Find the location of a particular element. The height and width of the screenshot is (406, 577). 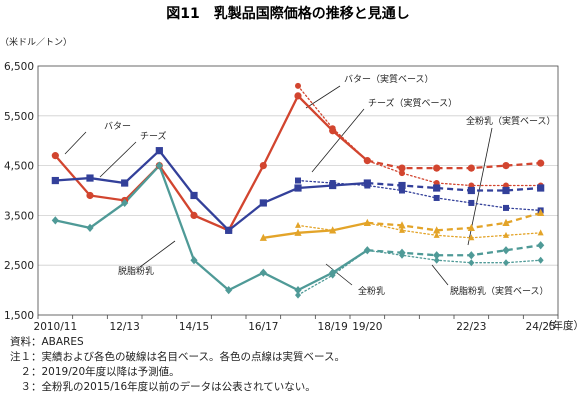

annotation-label: チーズ（実質ベース） is located at coordinates (412, 103).